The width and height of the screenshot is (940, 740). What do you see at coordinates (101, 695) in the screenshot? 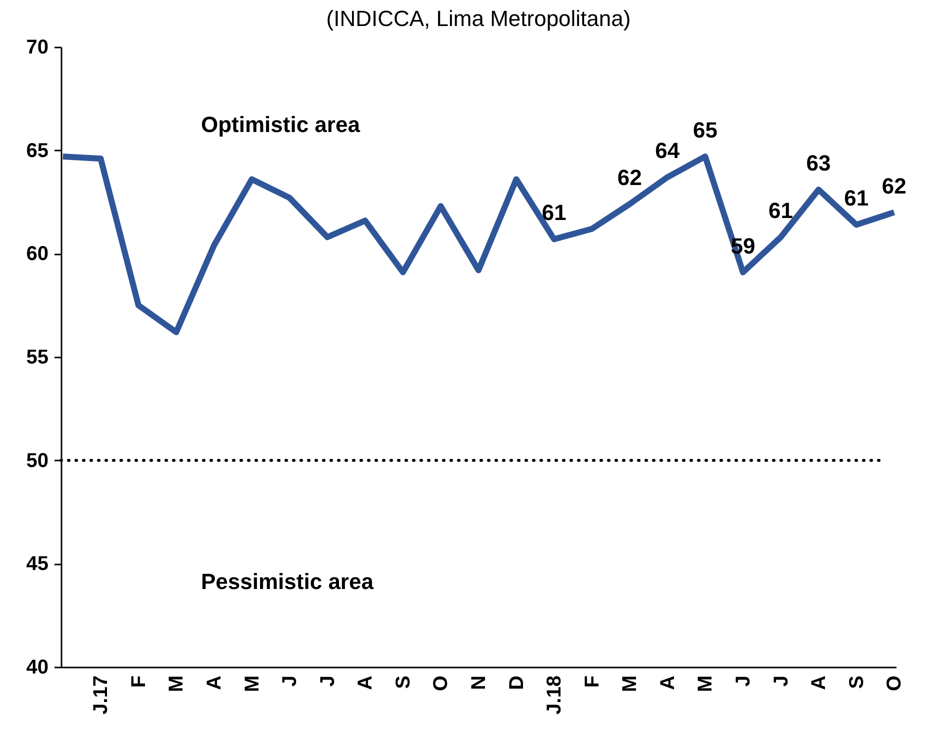
I see `x-tick-label: J.17` at bounding box center [101, 695].